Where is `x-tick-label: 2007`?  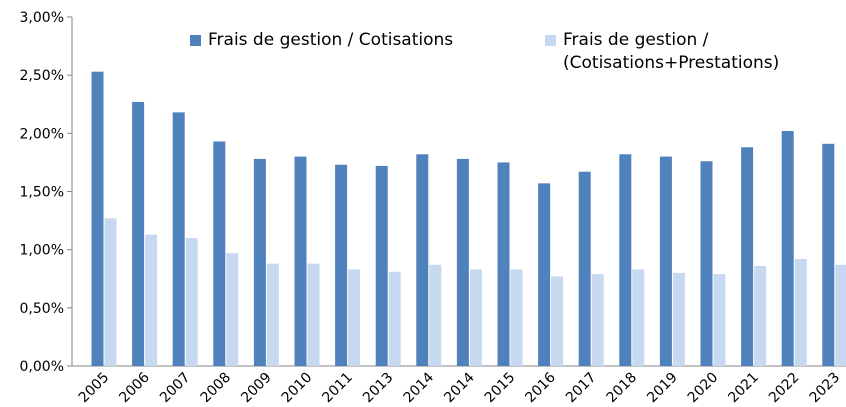
x-tick-label: 2007 is located at coordinates (175, 388).